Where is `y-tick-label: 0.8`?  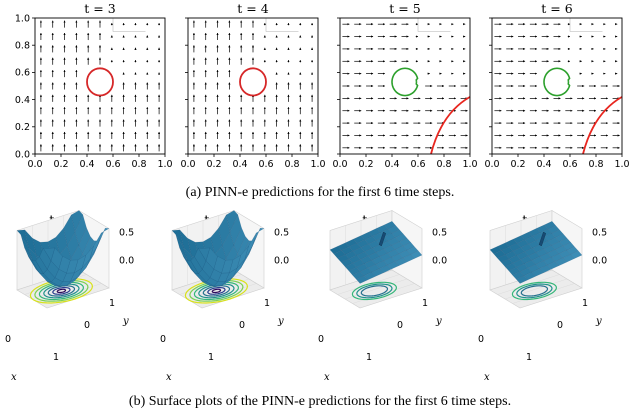
y-tick-label: 0.8 is located at coordinates (22, 46).